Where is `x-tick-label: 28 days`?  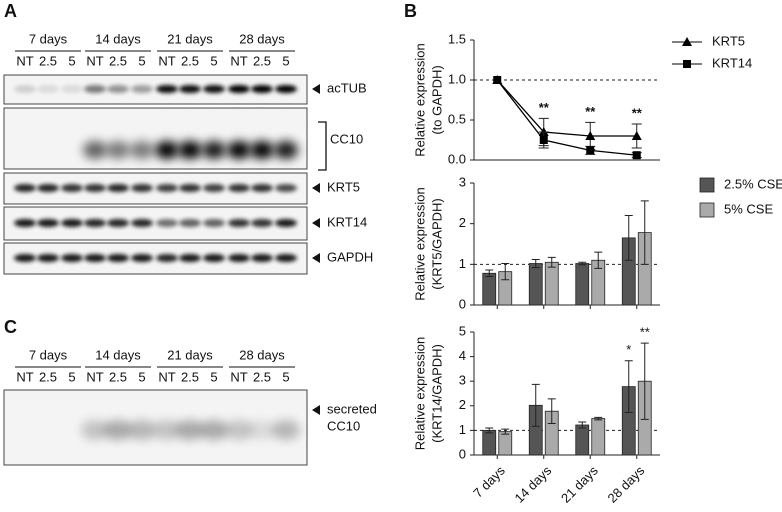 x-tick-label: 28 days is located at coordinates (625, 484).